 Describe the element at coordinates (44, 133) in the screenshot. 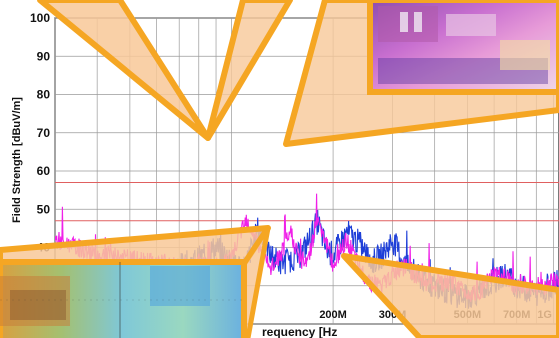

I see `y-tick-label: 70` at that location.